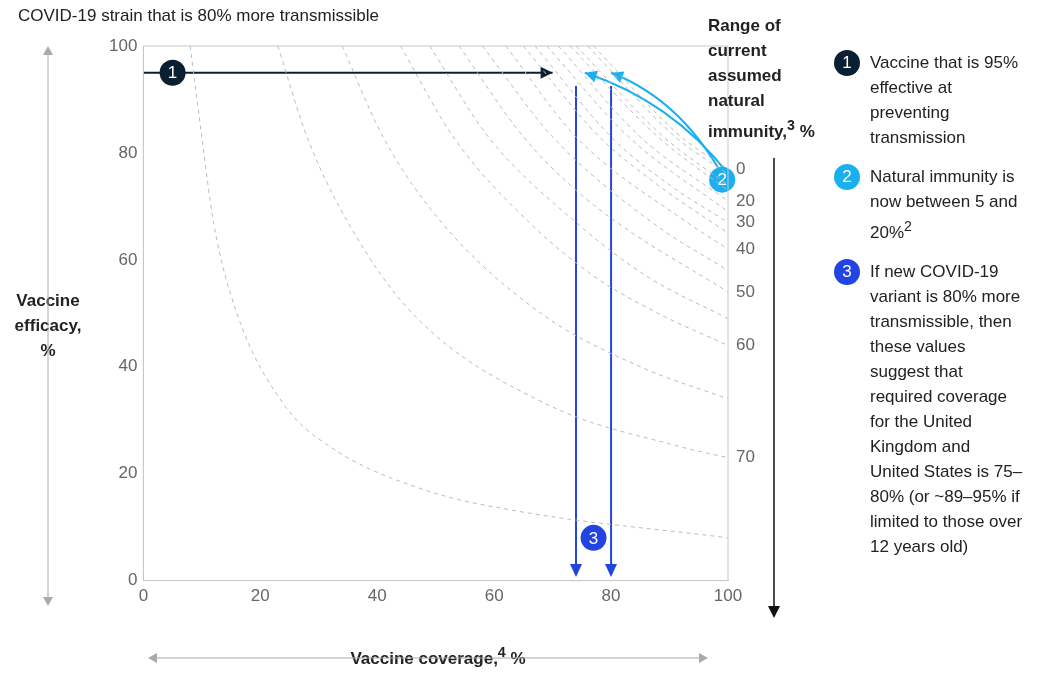 Image resolution: width=1053 pixels, height=681 pixels. I want to click on y-tick-label: 20, so click(128, 473).